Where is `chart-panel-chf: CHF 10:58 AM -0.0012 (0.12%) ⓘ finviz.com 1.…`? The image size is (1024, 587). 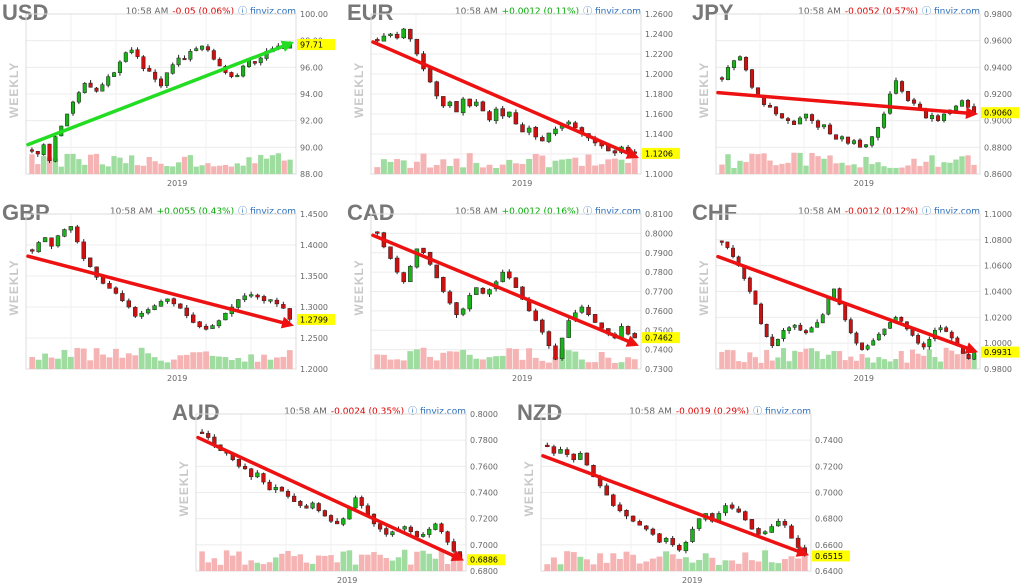
chart-panel-chf: CHF 10:58 AM -0.0012 (0.12%) ⓘ finviz.com 1.… is located at coordinates (857, 292).